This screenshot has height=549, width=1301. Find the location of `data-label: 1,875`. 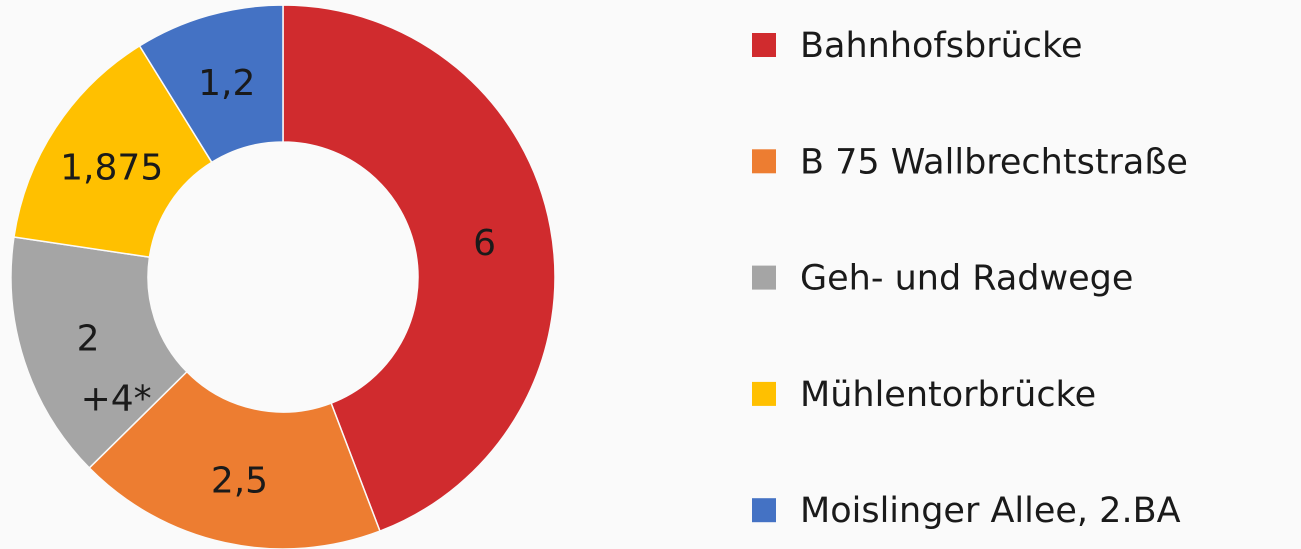

data-label: 1,875 is located at coordinates (111, 167).